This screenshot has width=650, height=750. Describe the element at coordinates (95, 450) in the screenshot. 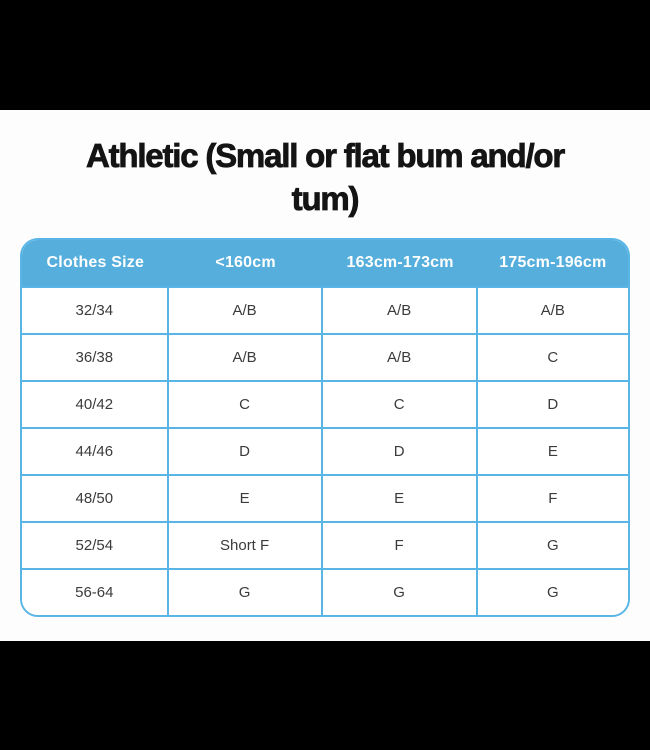

I see `size-label: 44/46` at that location.